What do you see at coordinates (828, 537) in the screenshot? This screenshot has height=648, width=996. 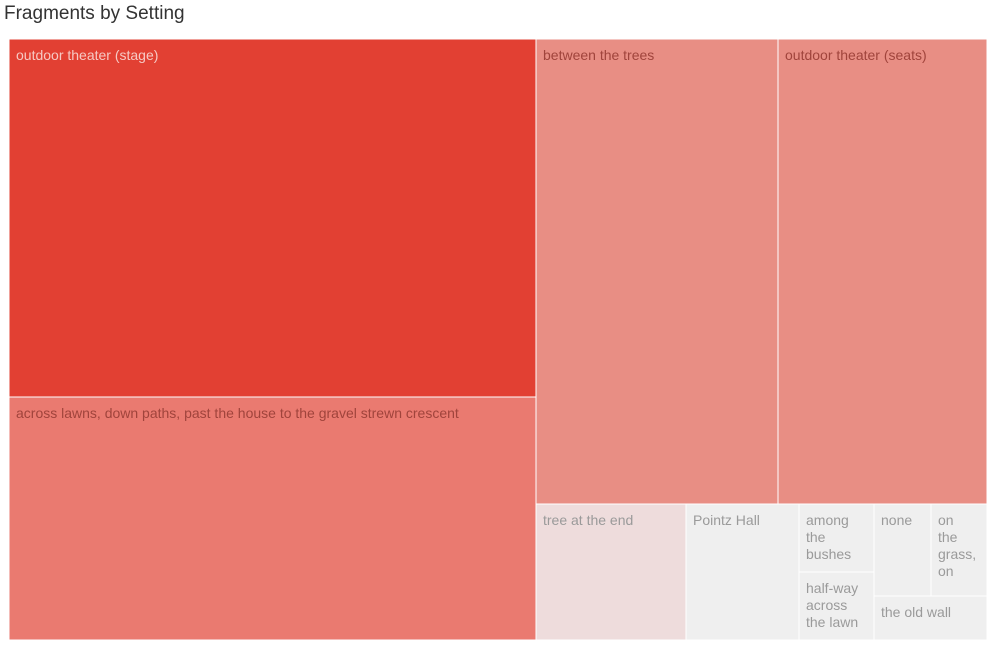 I see `treemap-label: among the bushes` at bounding box center [828, 537].